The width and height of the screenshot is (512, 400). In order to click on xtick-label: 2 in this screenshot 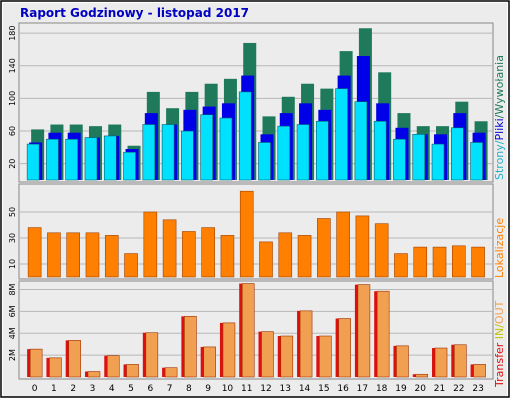, I will do `click(73, 389)`.